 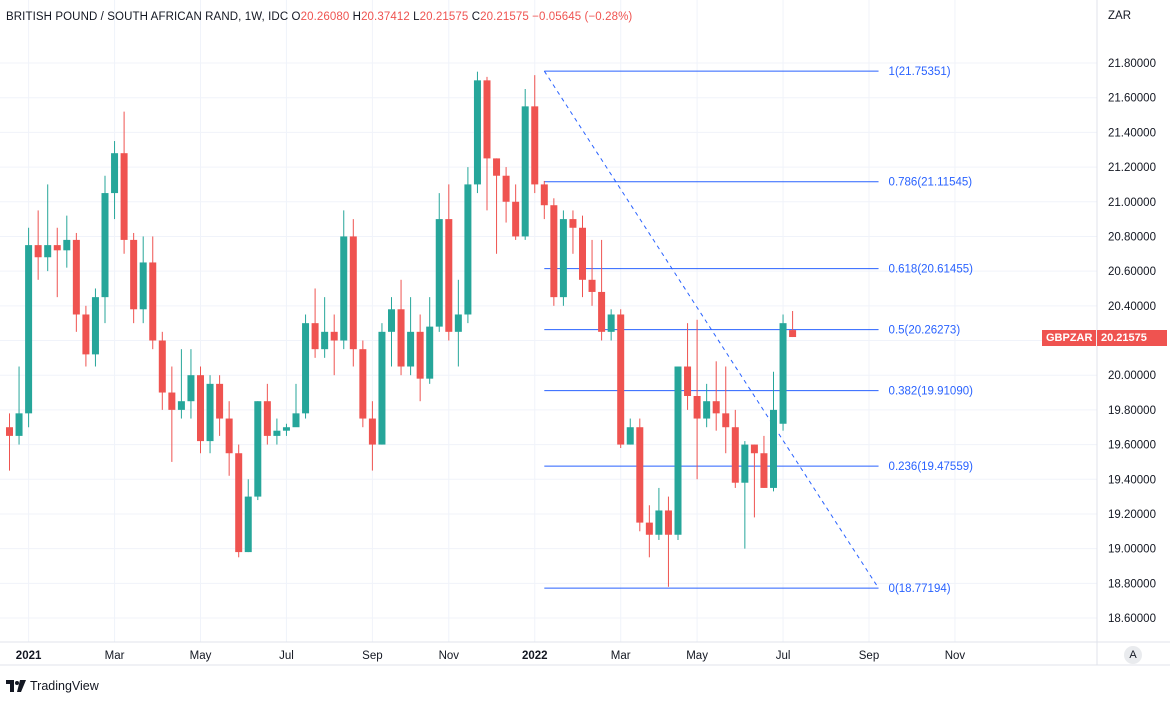 What do you see at coordinates (1132, 272) in the screenshot?
I see `price-tick-label: 20.60000` at bounding box center [1132, 272].